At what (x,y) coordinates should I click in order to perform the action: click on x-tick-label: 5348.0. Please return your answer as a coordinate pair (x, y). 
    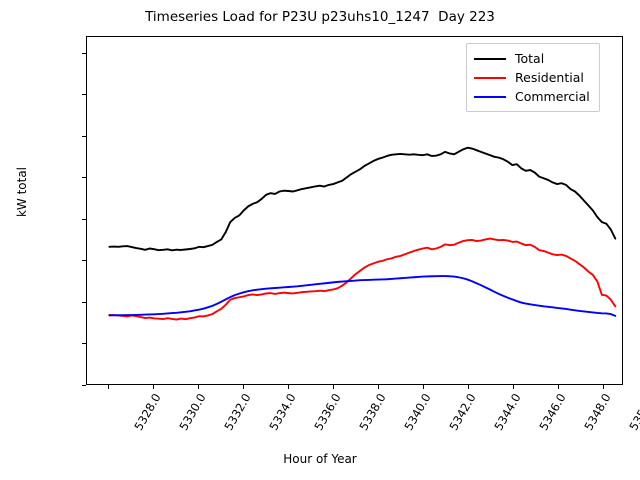
    Looking at the image, I should click on (597, 412).